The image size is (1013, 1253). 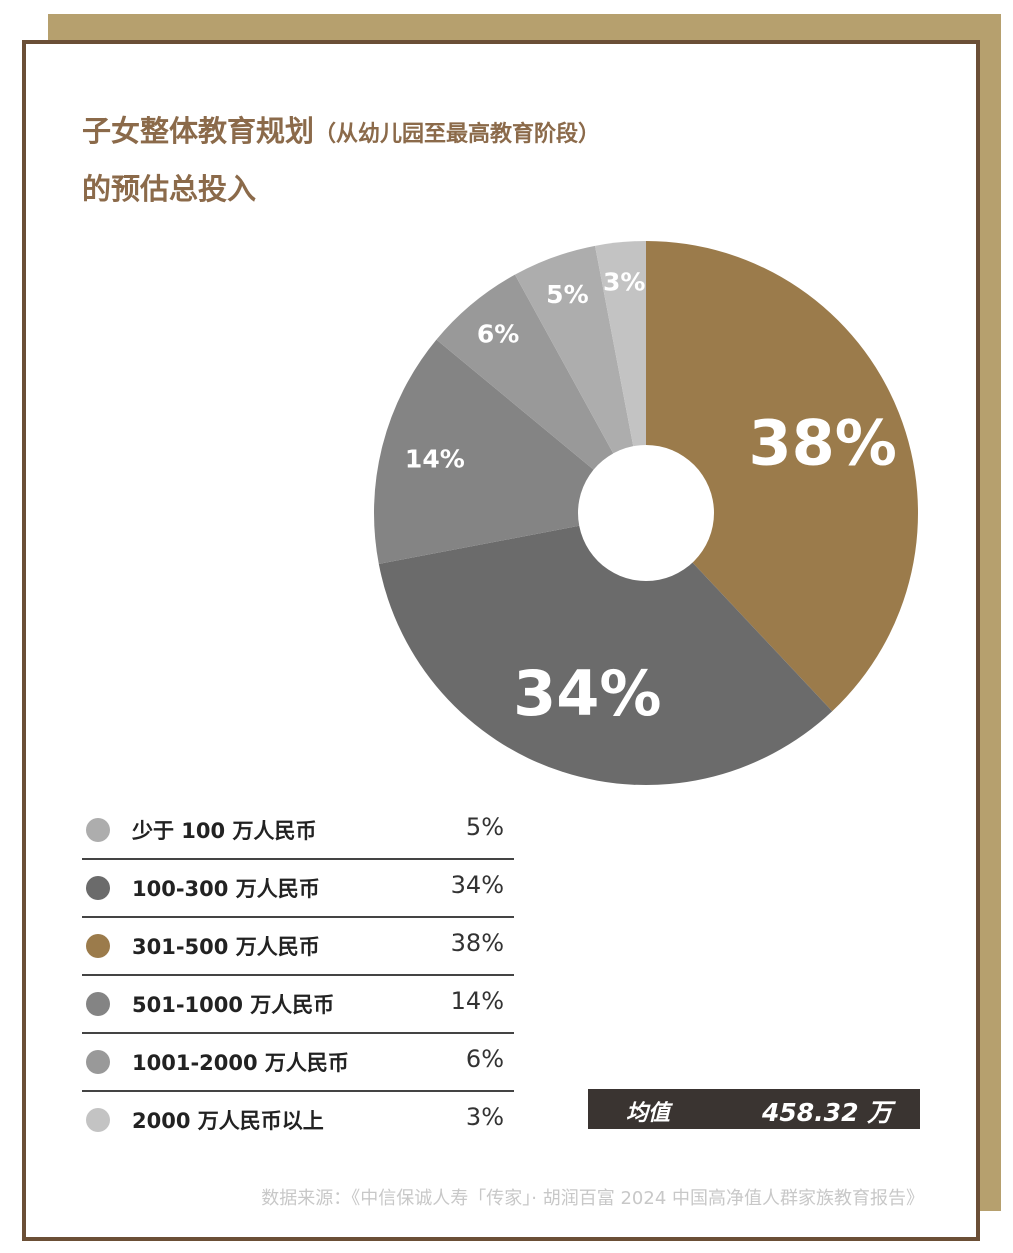 I want to click on legend-value: 3%, so click(x=484, y=1117).